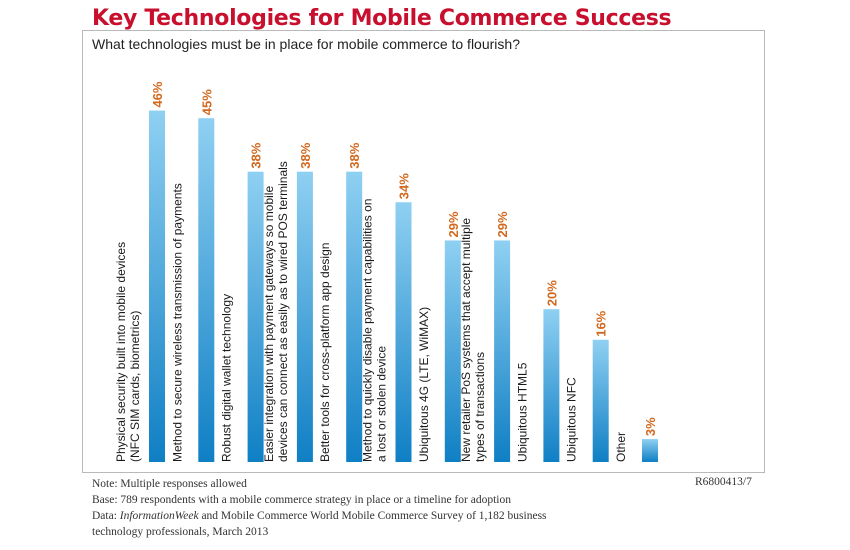 This screenshot has height=550, width=850. What do you see at coordinates (502, 224) in the screenshot?
I see `value-label-8: 29%` at bounding box center [502, 224].